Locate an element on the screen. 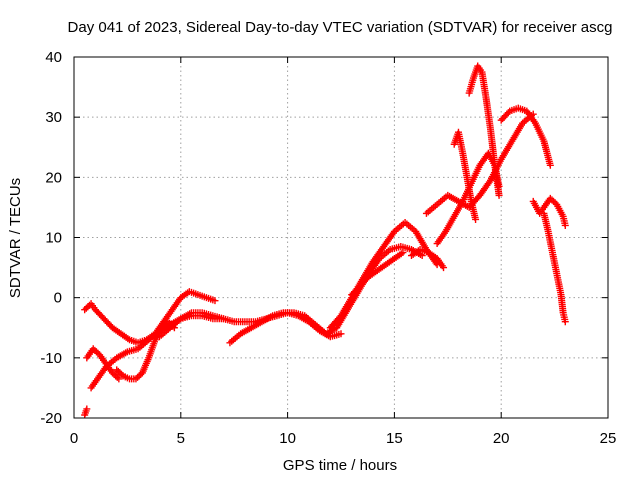  x-tick-label: 15 is located at coordinates (394, 438).